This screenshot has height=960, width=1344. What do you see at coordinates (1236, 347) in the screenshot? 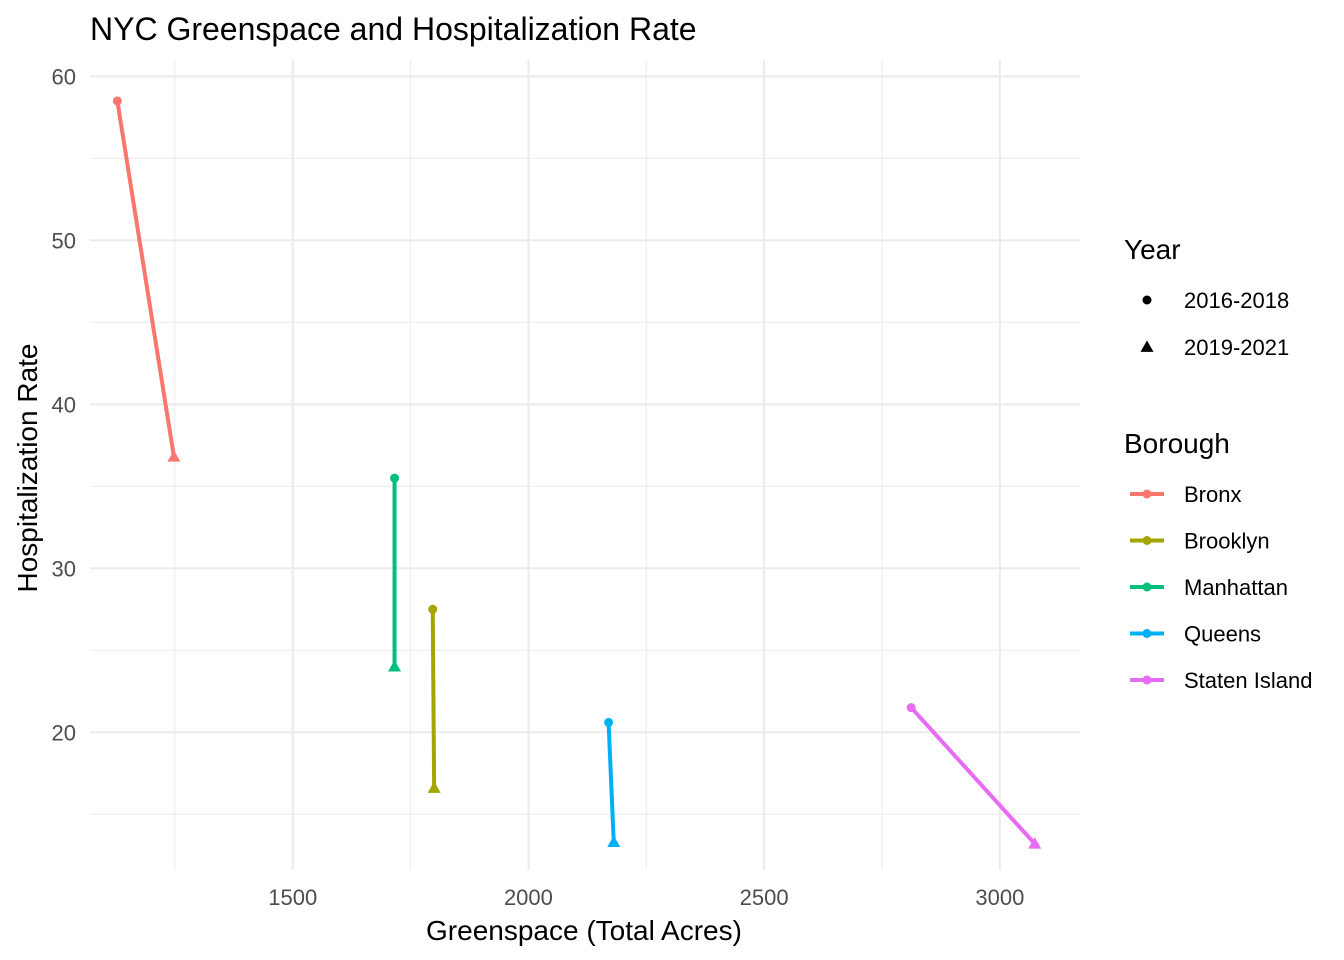
I see `legend-label-year: 2019-2021` at bounding box center [1236, 347].